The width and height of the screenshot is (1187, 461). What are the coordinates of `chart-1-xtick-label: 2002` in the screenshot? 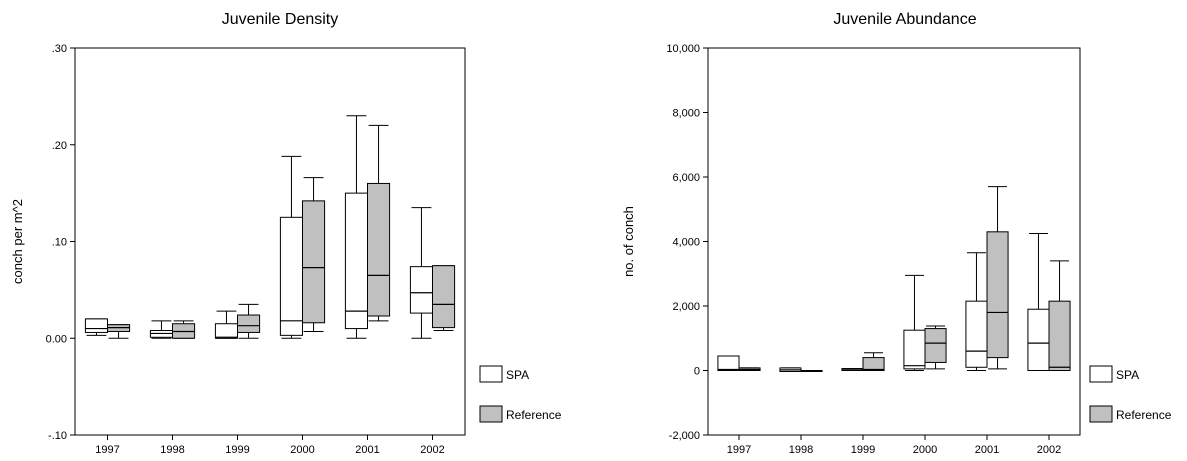 It's located at (432, 450).